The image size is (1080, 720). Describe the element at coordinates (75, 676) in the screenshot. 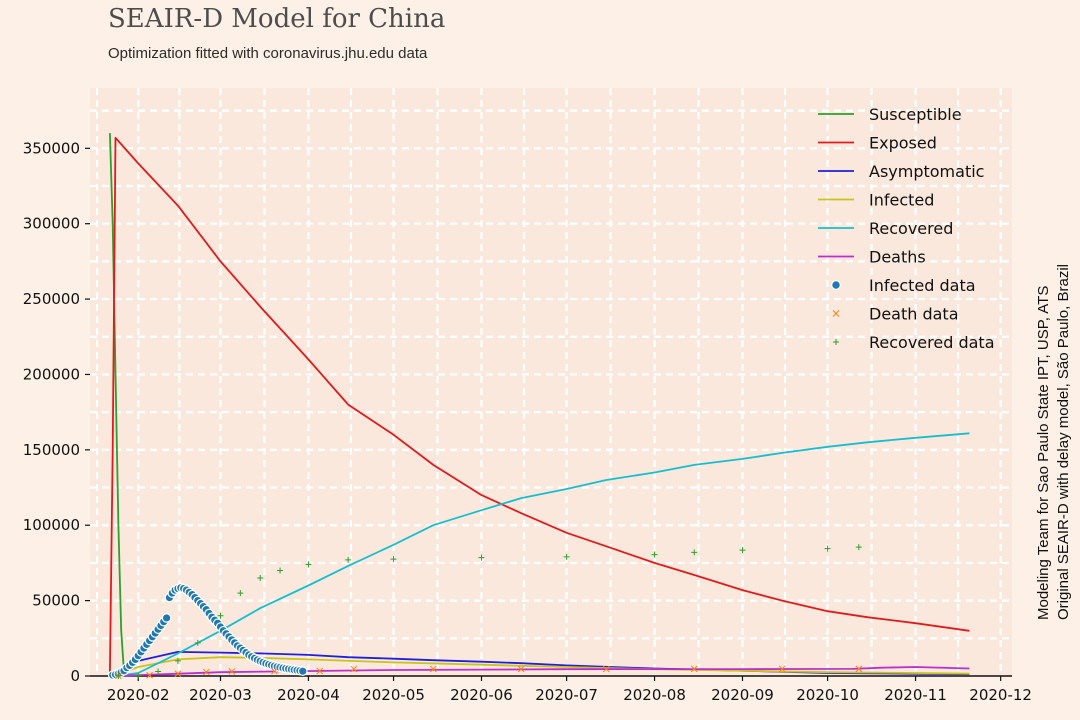

I see `y-tick-label: 0` at that location.